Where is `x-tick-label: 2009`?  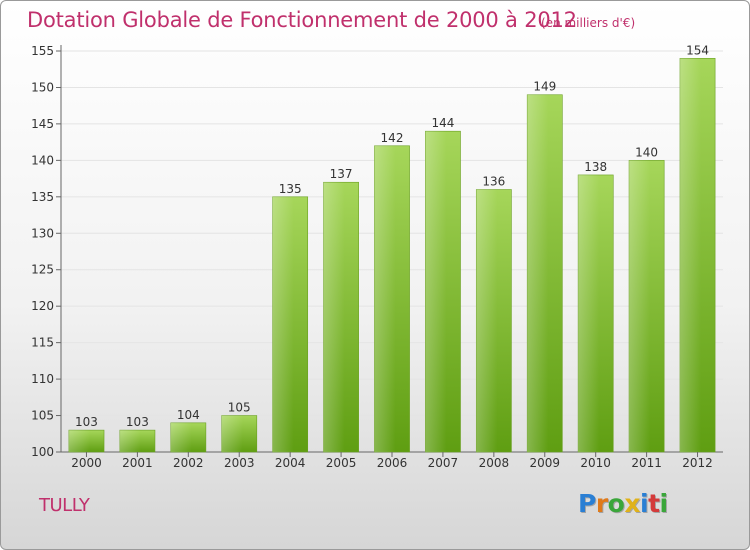 x-tick-label: 2009 is located at coordinates (544, 463).